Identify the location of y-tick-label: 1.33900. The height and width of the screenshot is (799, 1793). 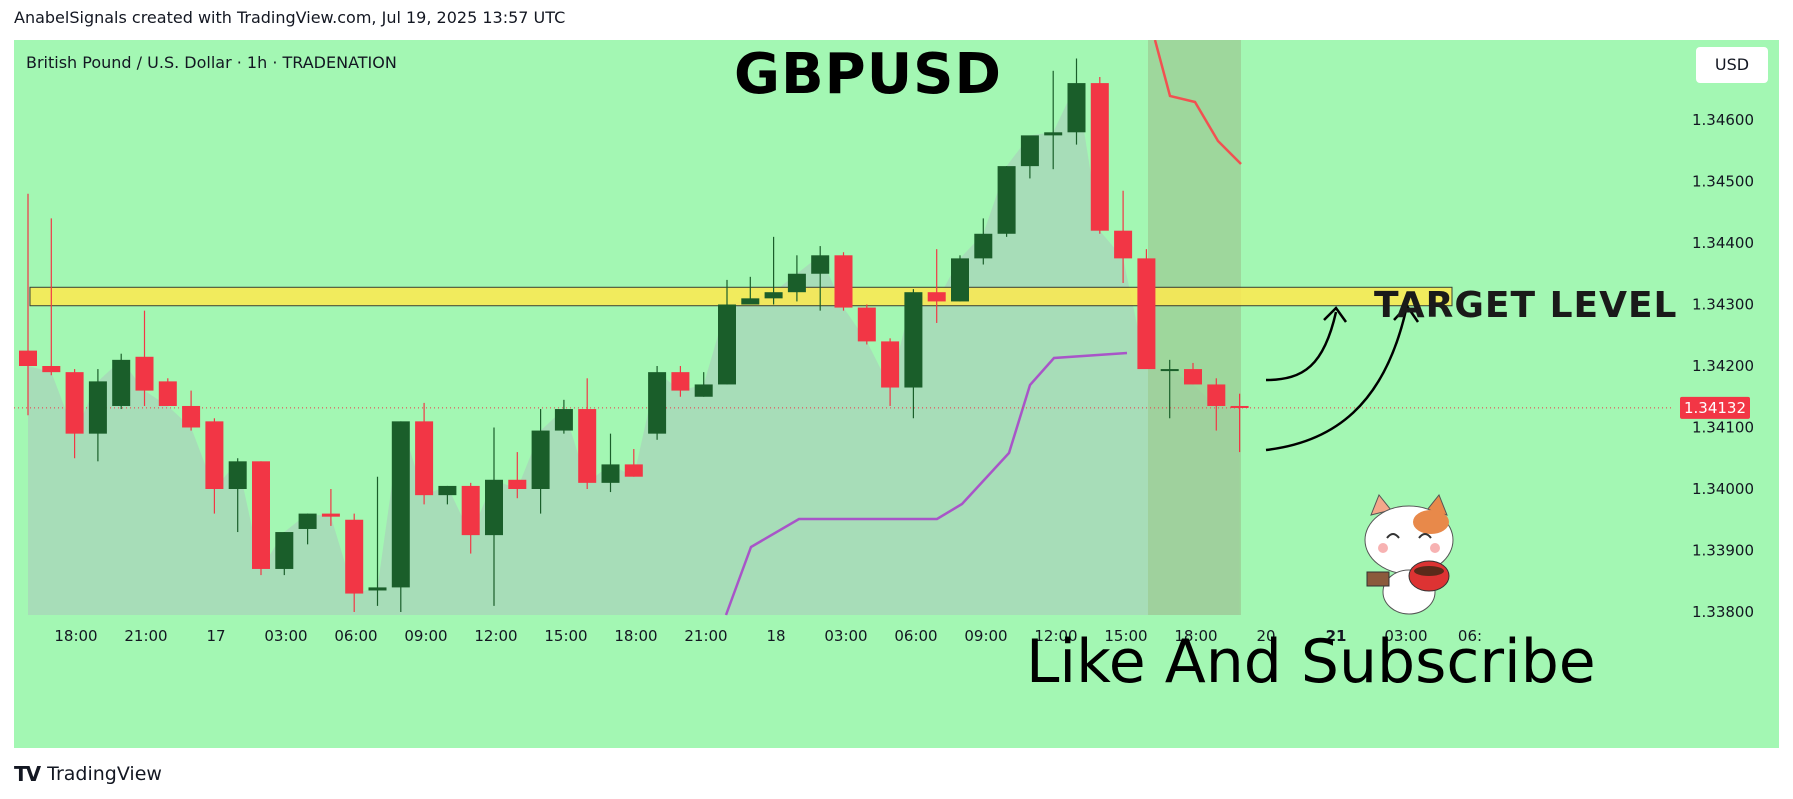
(1723, 551).